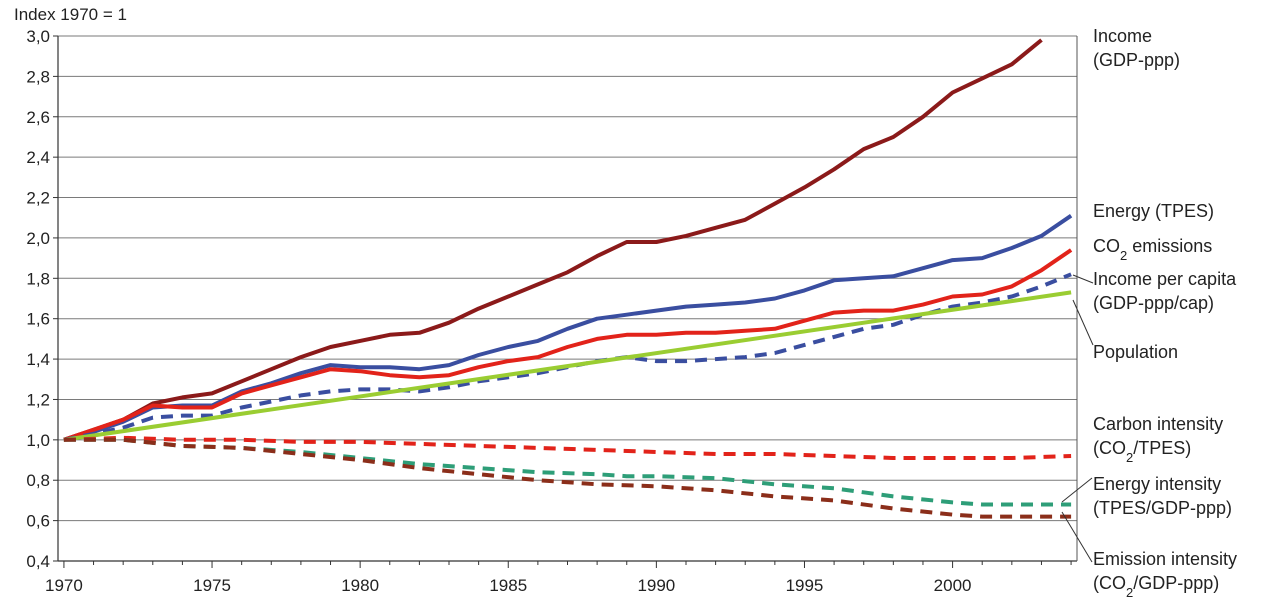 The image size is (1280, 604). Describe the element at coordinates (38, 561) in the screenshot. I see `y-tick-label: 0,4` at that location.